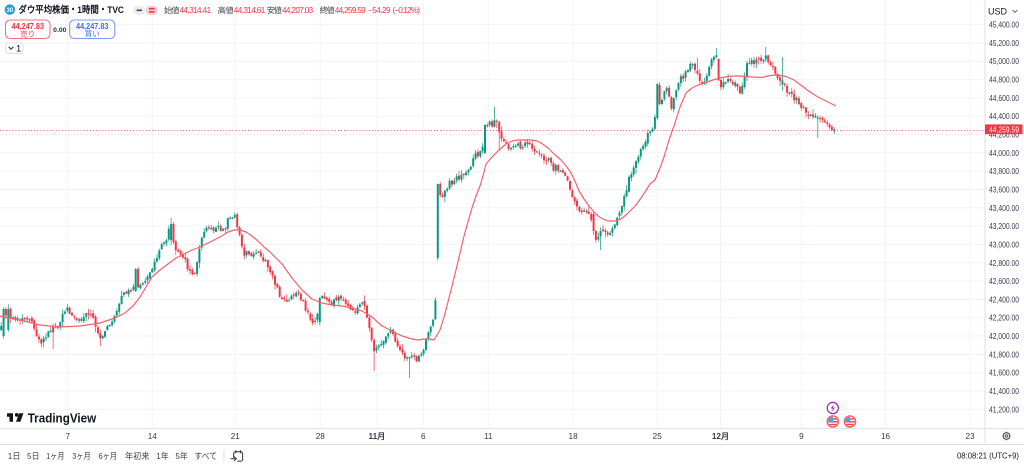 This screenshot has width=1024, height=473. Describe the element at coordinates (1004, 409) in the screenshot. I see `svg-text: 41,200.00` at that location.